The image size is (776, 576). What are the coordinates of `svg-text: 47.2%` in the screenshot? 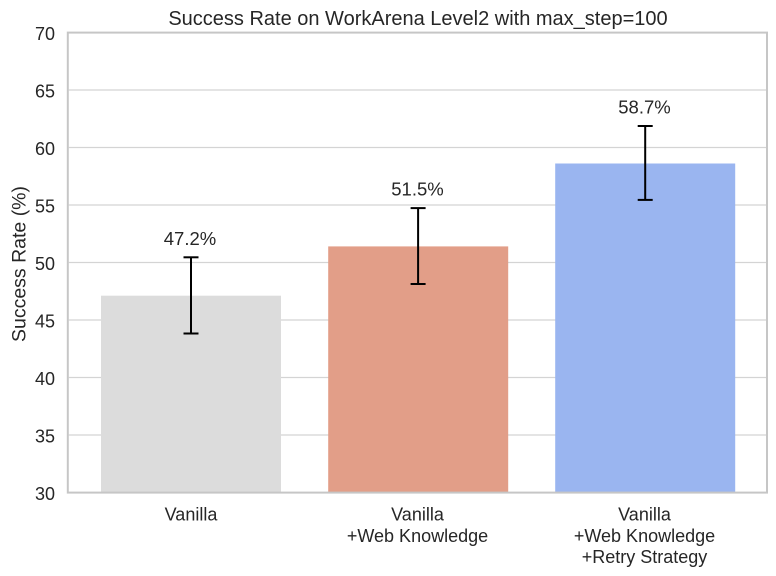 It's located at (190, 238).